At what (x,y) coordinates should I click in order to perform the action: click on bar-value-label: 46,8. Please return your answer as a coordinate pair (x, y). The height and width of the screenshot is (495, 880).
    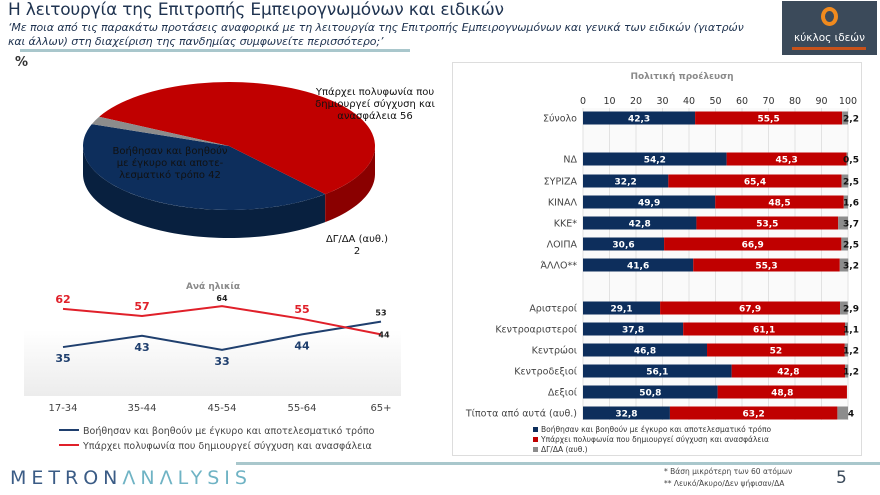
    Looking at the image, I should click on (645, 352).